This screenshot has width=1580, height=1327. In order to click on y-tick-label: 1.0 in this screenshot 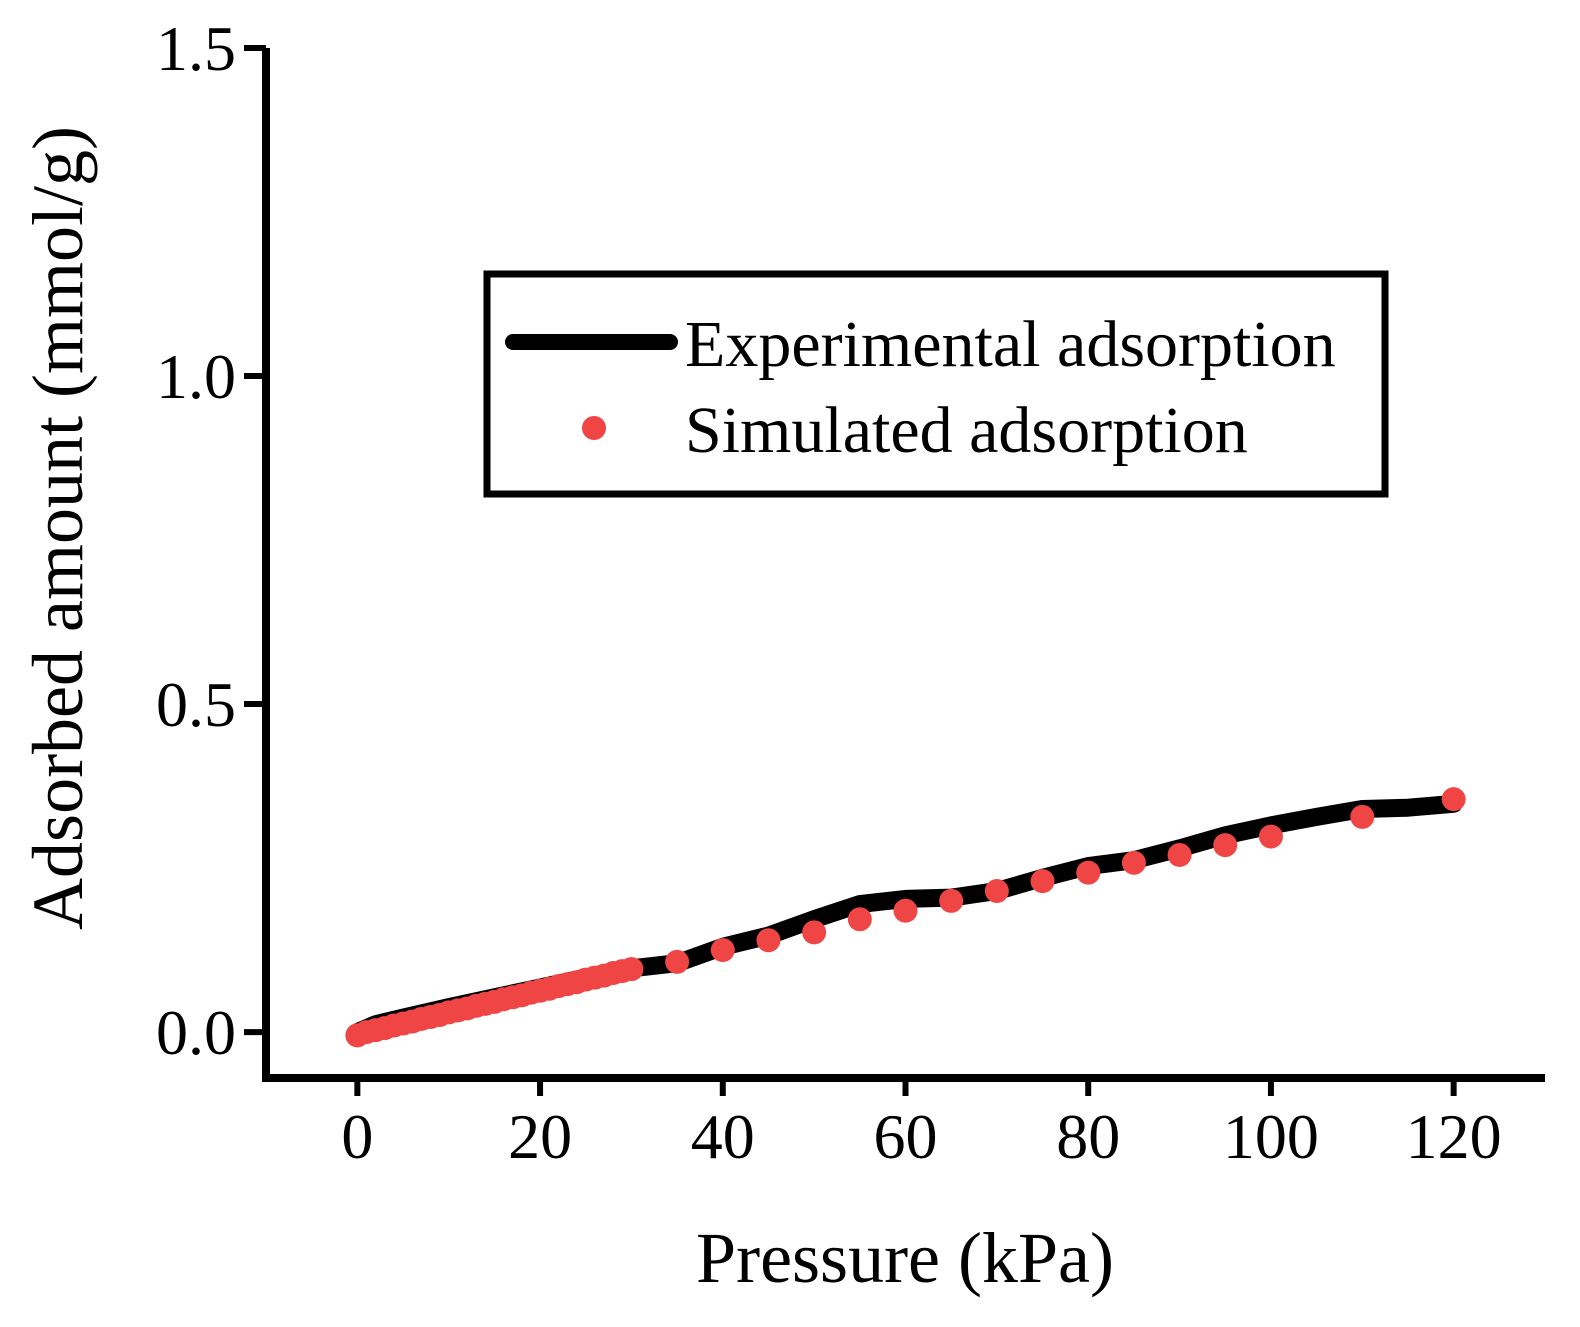, I will do `click(196, 376)`.